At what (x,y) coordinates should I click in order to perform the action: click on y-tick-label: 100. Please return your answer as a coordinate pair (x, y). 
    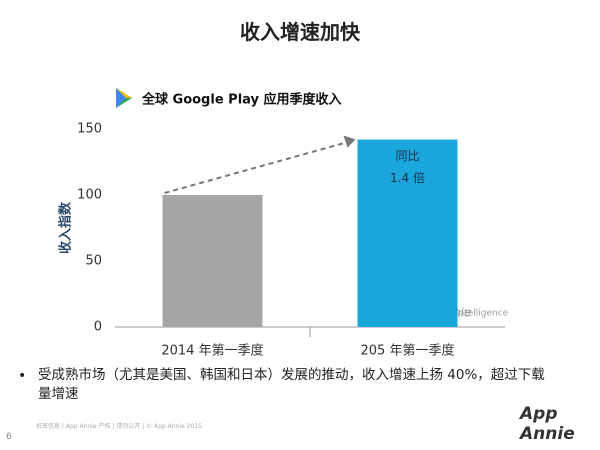
    Looking at the image, I should click on (89, 195).